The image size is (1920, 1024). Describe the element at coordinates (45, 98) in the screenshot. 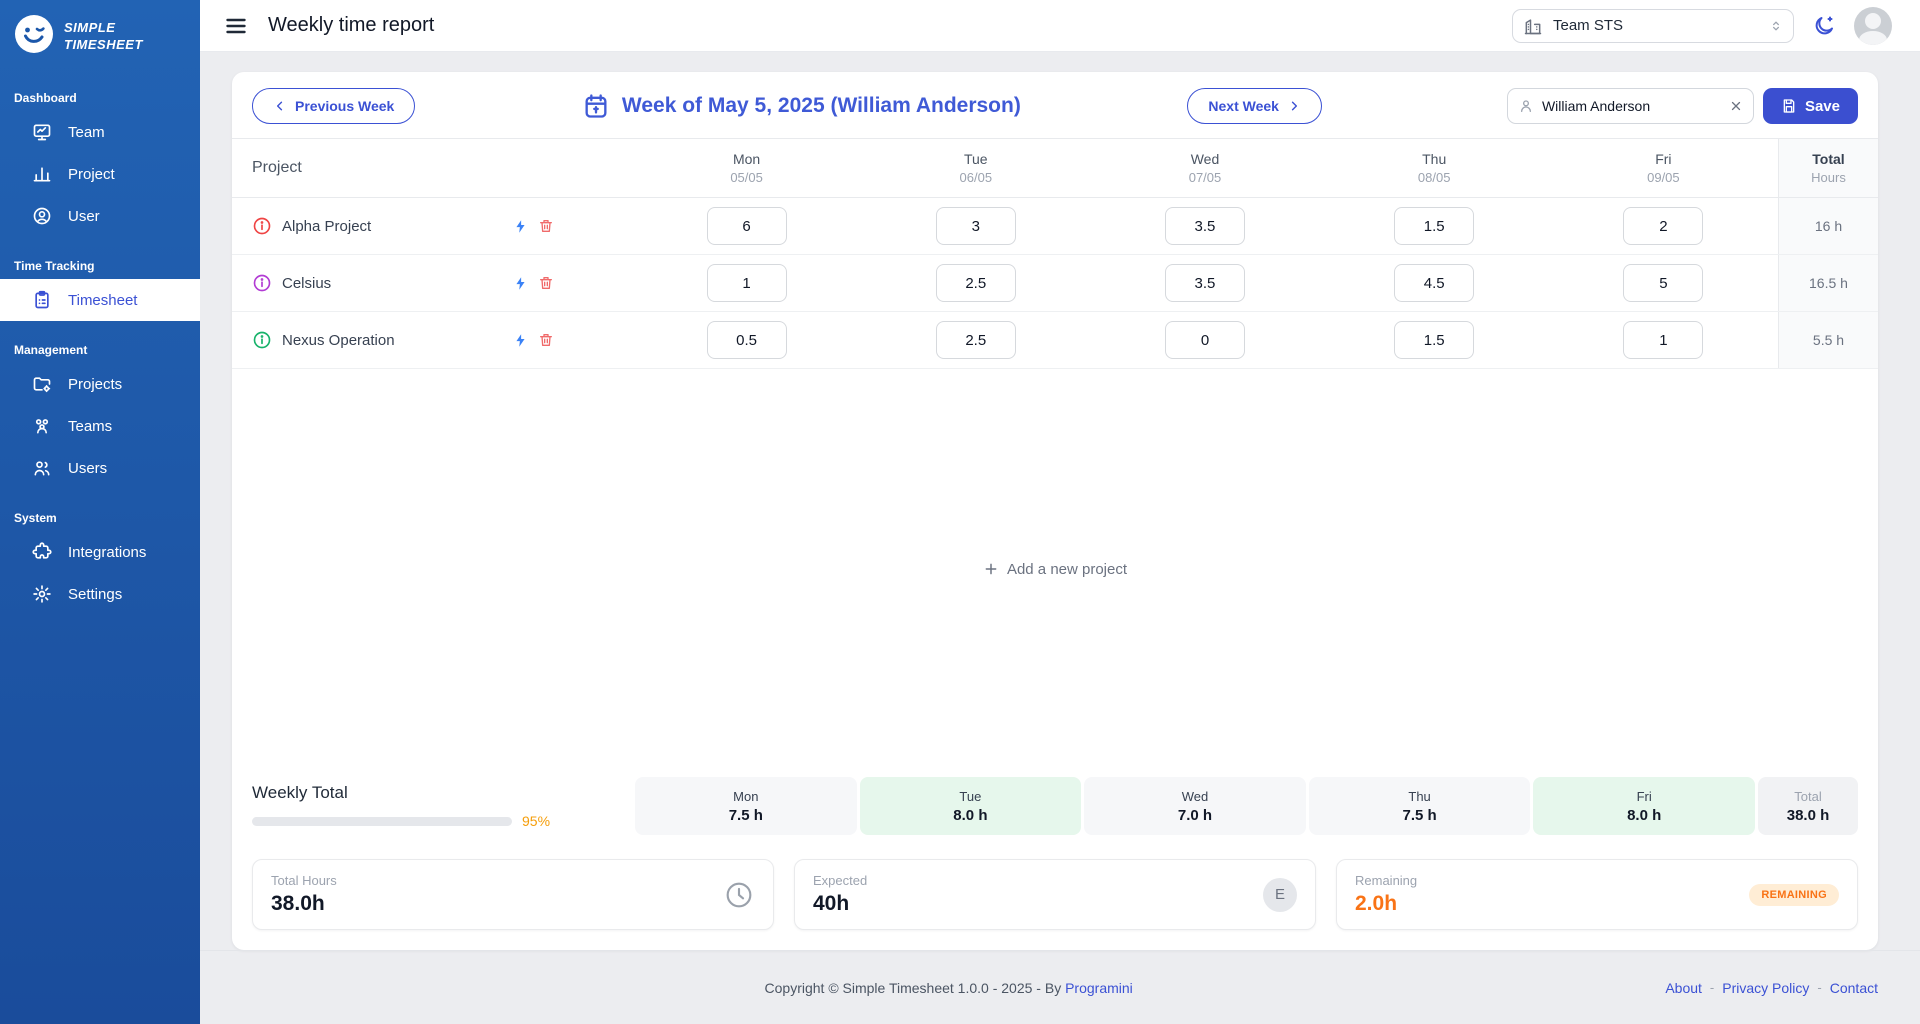

I see `section-label-dashboard: Dashboard` at that location.